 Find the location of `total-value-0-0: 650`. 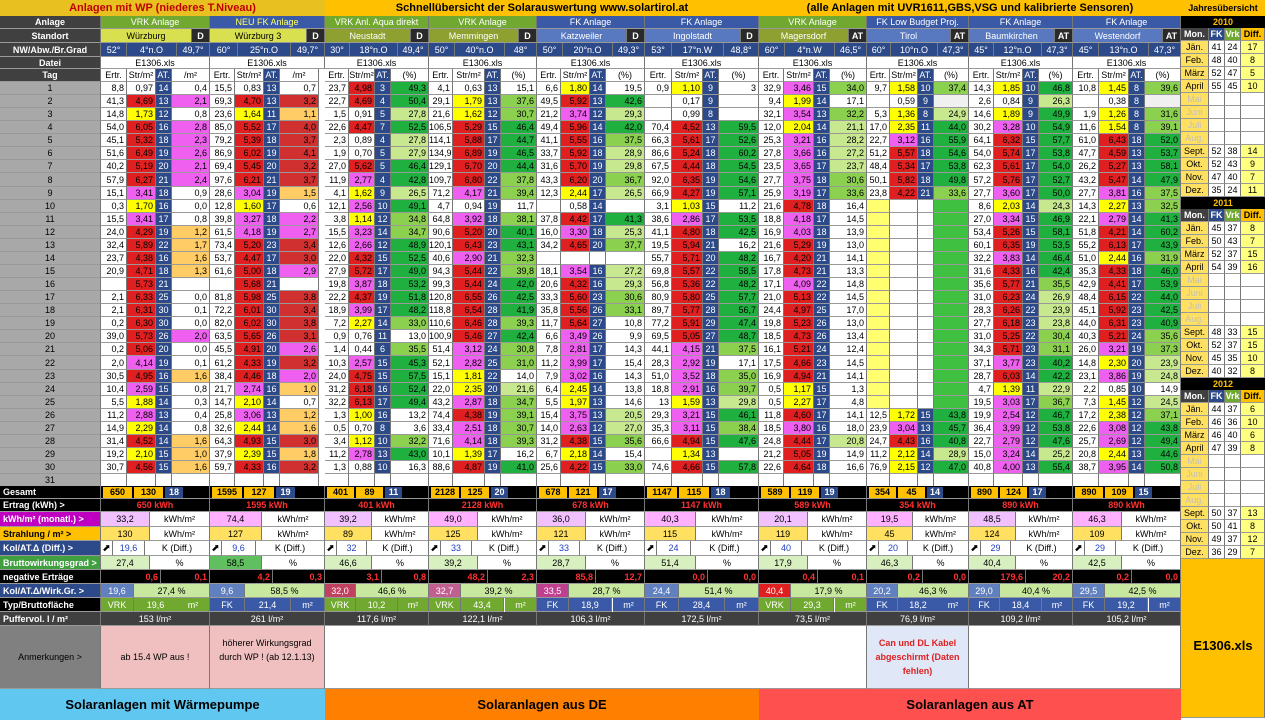

total-value-0-0: 650 is located at coordinates (117, 492).